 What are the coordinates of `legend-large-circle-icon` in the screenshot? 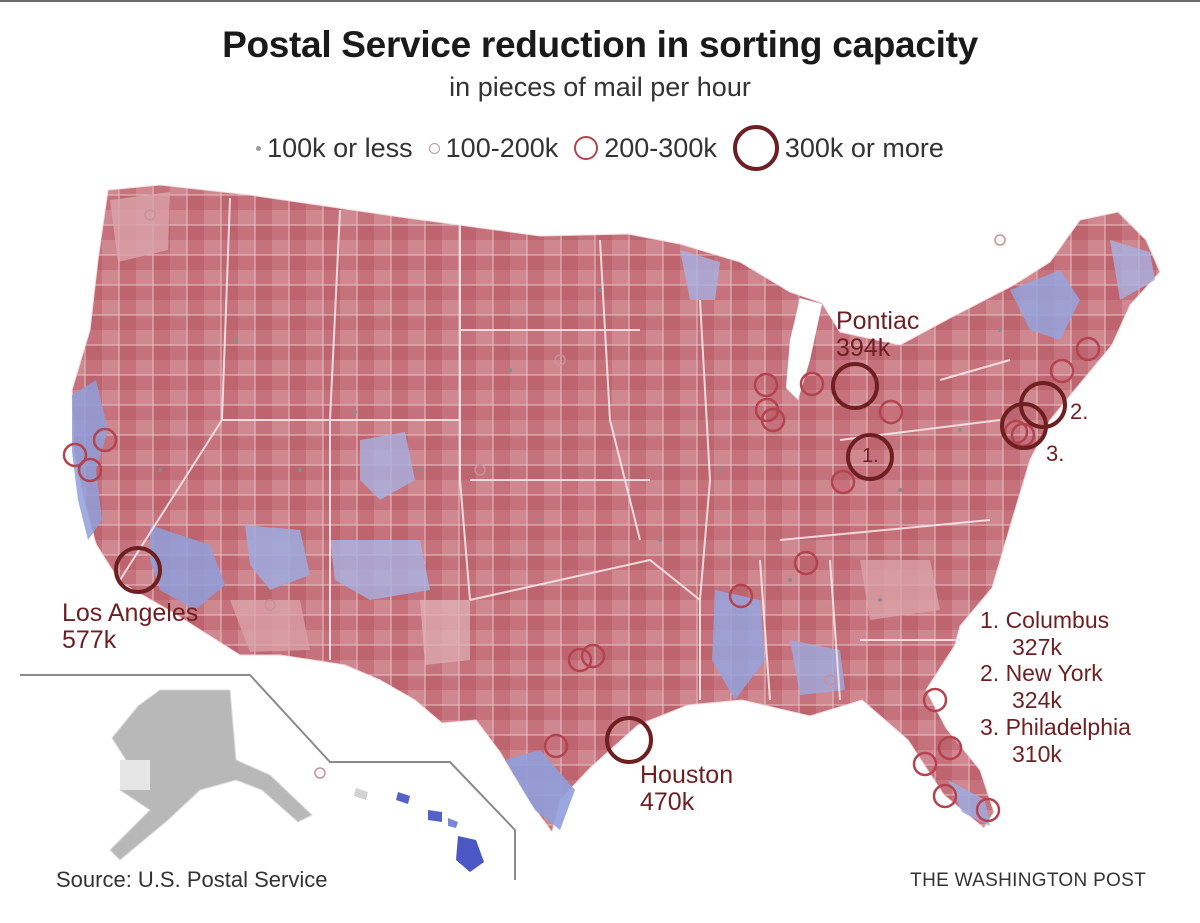 It's located at (755, 148).